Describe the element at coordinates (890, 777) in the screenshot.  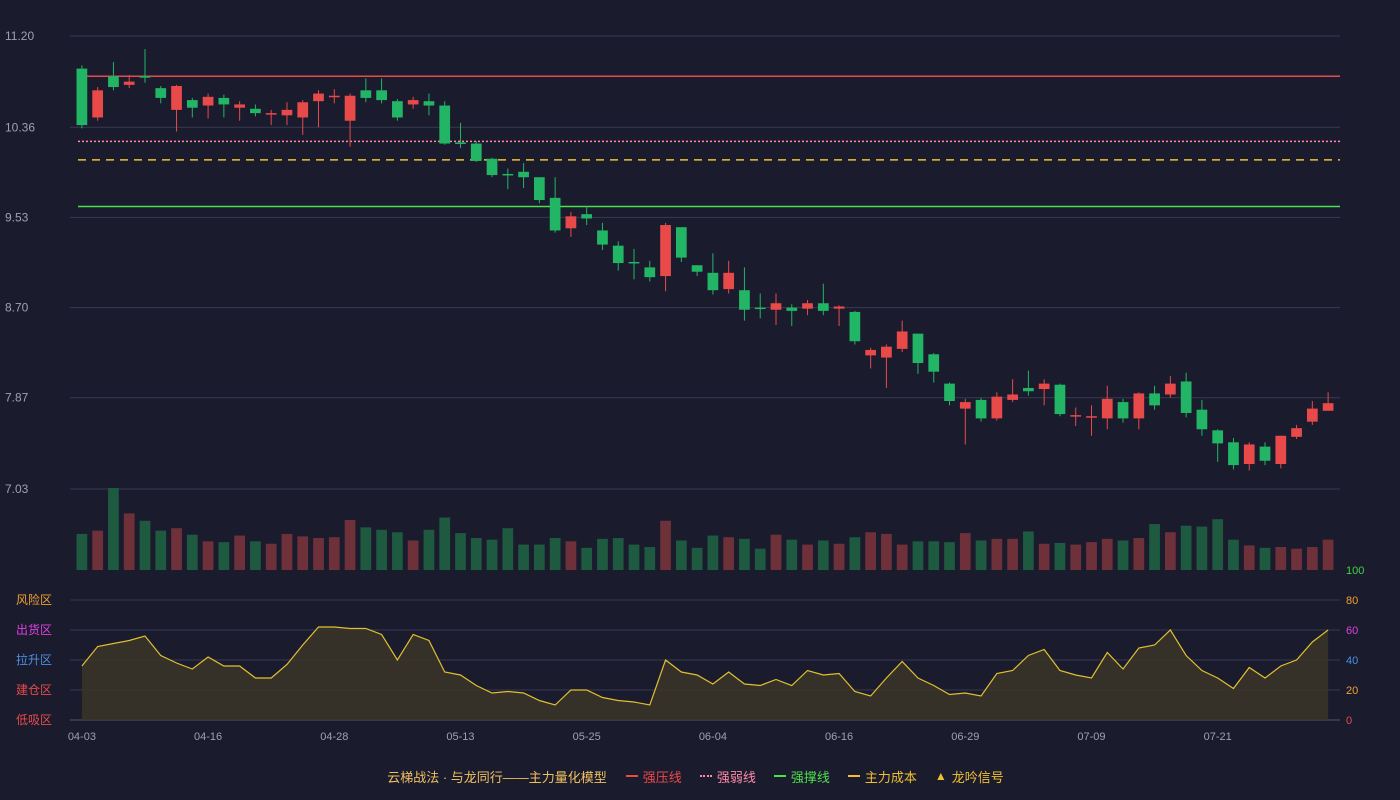
I see `legend-label: 主力成本` at that location.